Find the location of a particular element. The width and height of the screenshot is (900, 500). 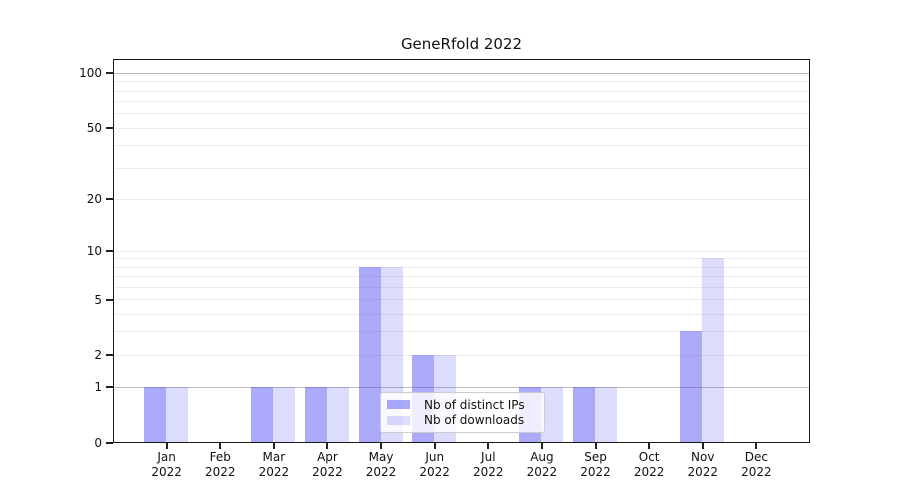

bar-nb-of-downloads-jan-2022 is located at coordinates (177, 414).